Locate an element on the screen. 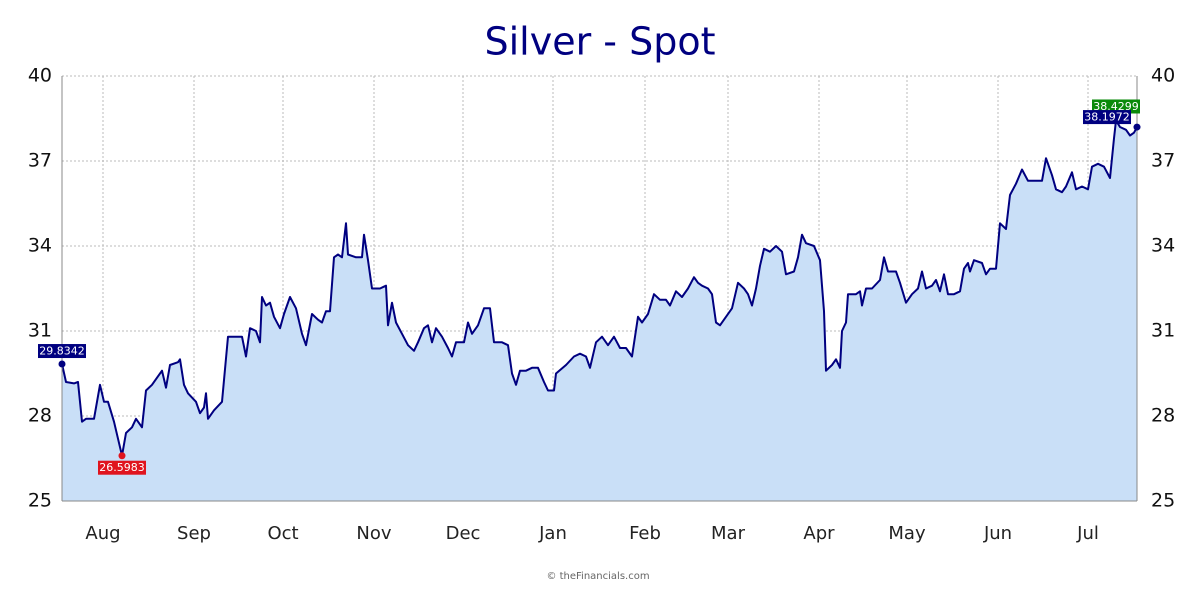  x-tick-label: Jul is located at coordinates (1087, 533).